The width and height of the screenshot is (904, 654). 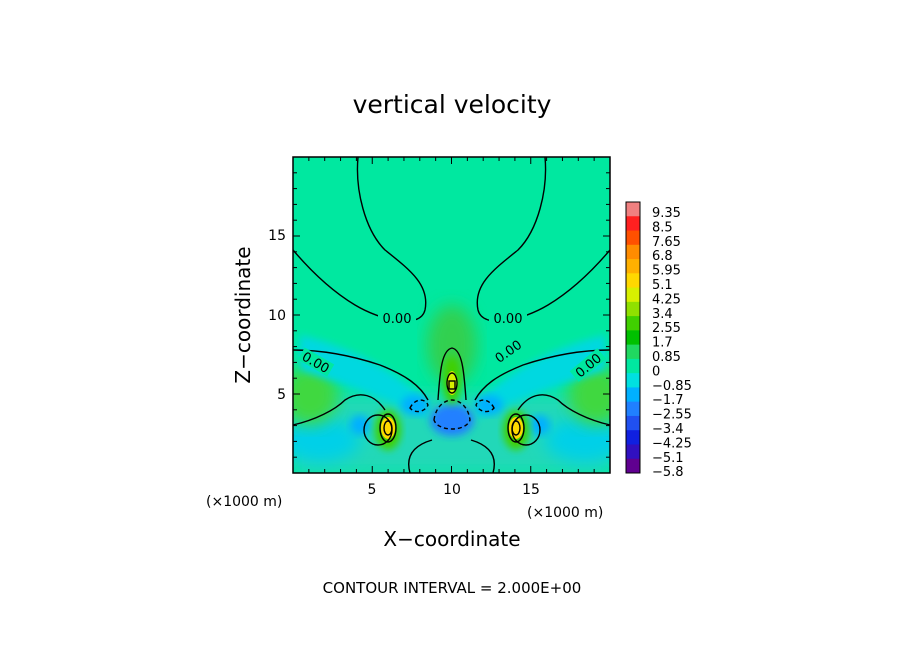 What do you see at coordinates (668, 472) in the screenshot?
I see `colorbar-label: −5.8` at bounding box center [668, 472].